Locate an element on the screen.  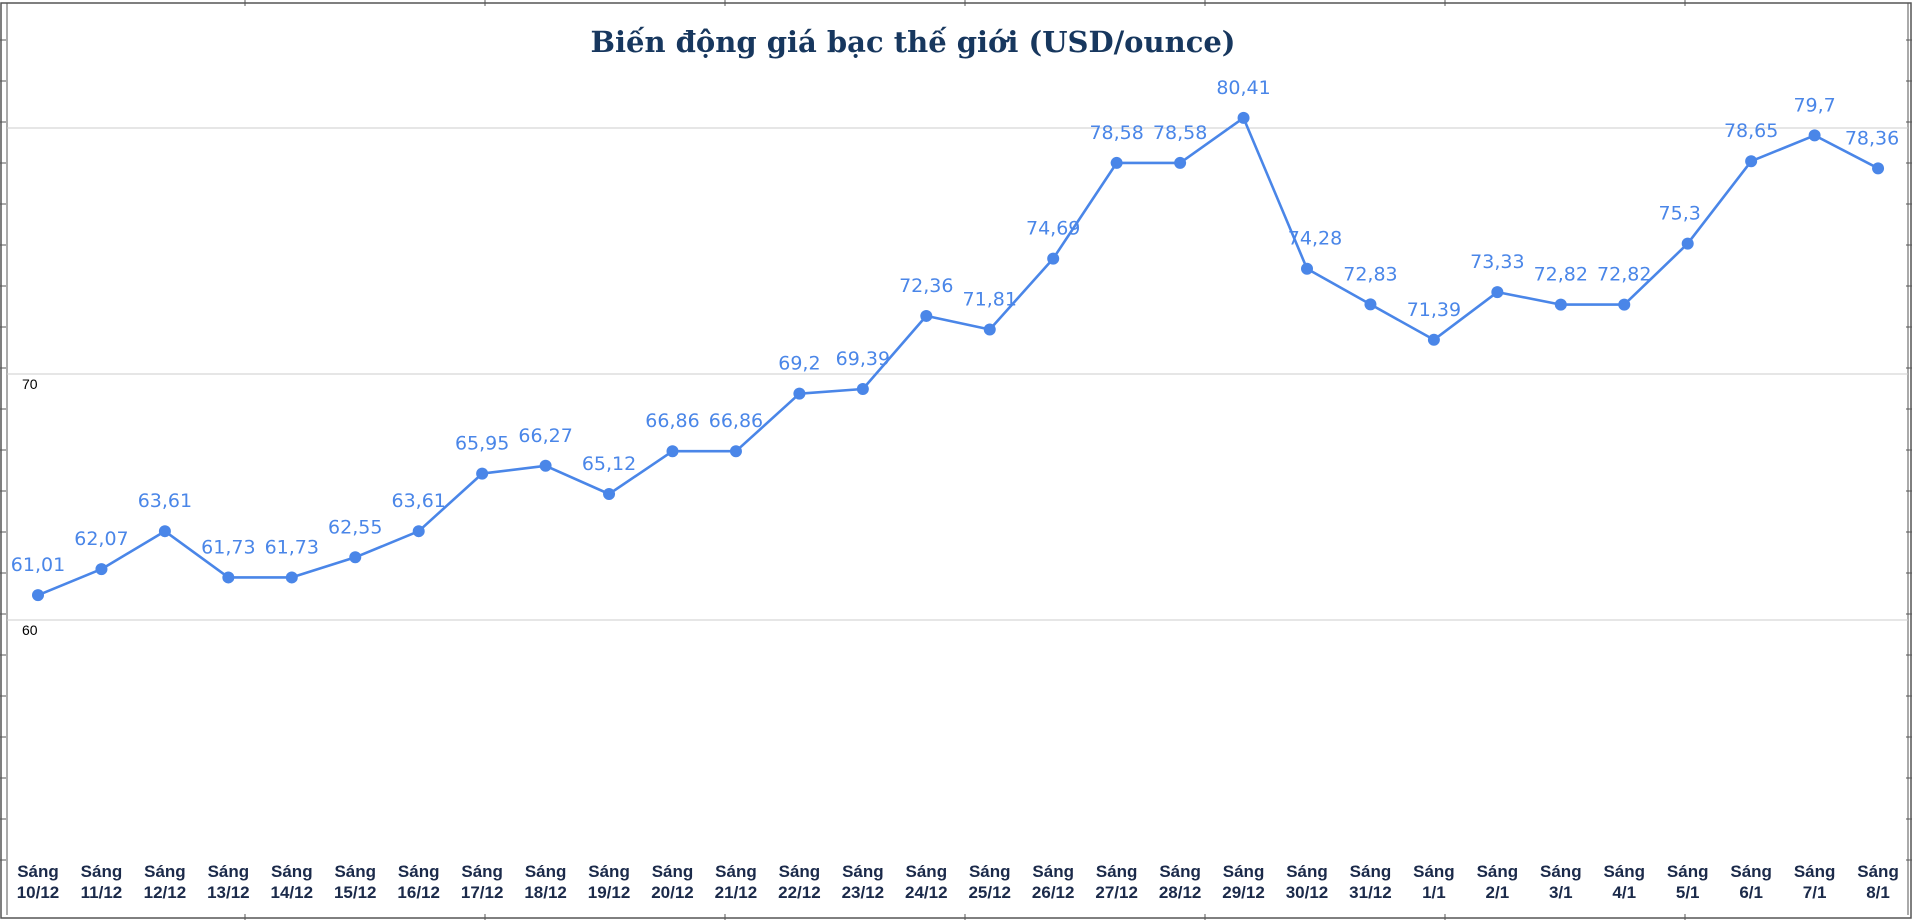
chart-title: Biến động giá bạc thế giới (USD/ounce) is located at coordinates (912, 42).